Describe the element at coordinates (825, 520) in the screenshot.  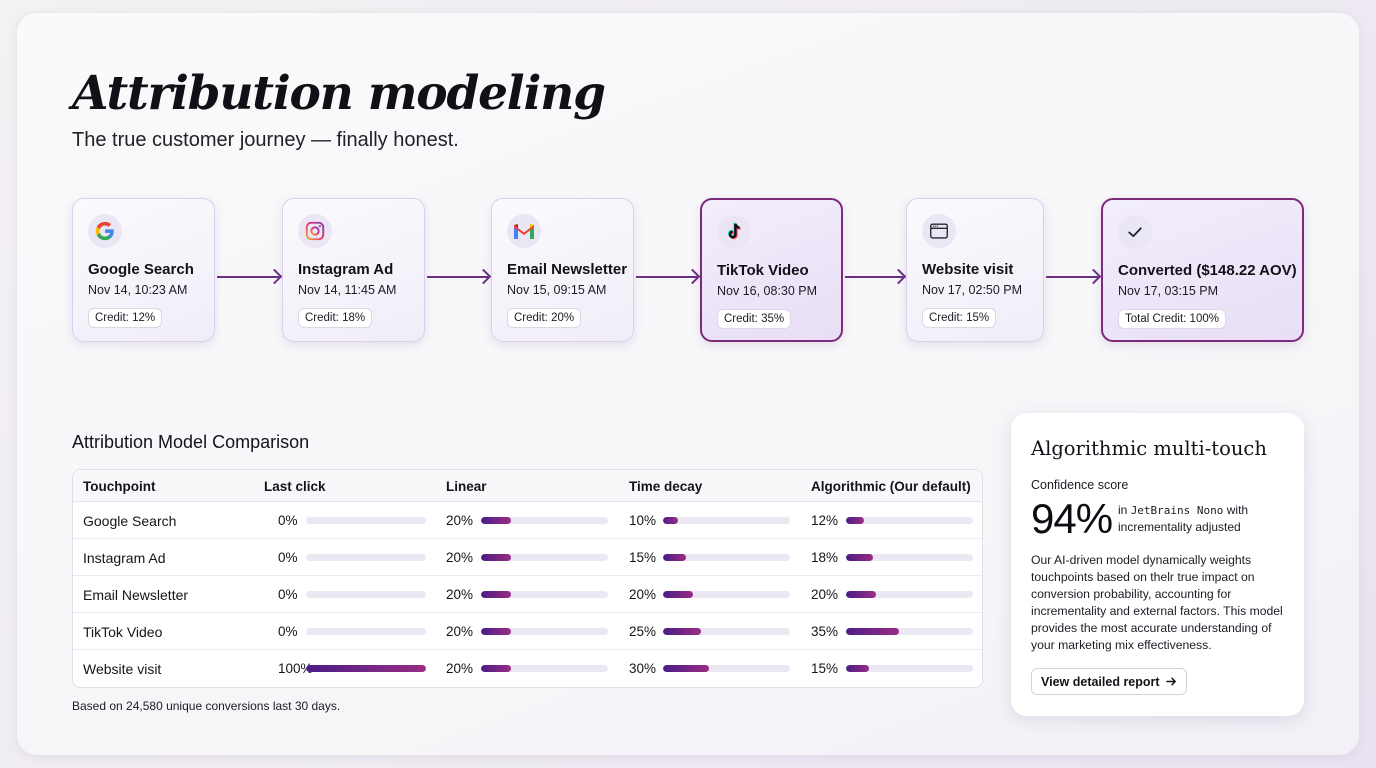
I see `model-value: 12%` at that location.